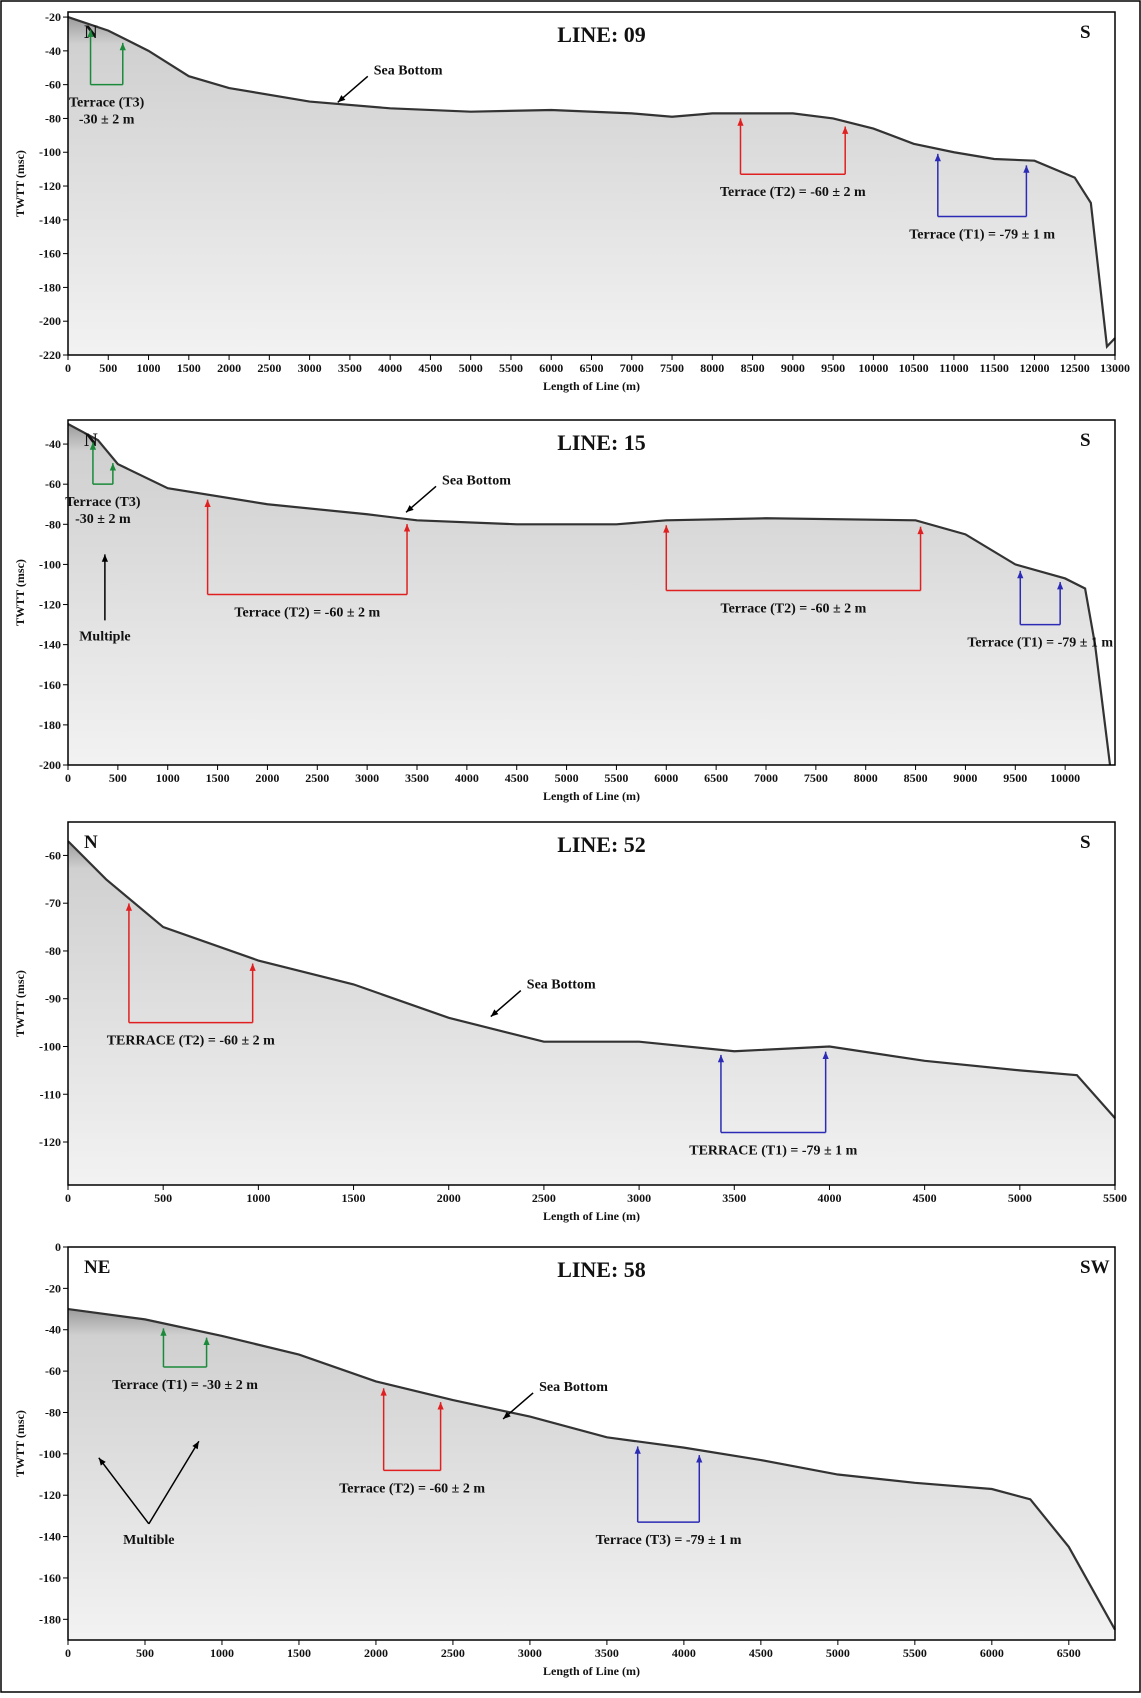 The image size is (1141, 1698). Describe the element at coordinates (1015, 778) in the screenshot. I see `x-tick-label: 9500` at that location.